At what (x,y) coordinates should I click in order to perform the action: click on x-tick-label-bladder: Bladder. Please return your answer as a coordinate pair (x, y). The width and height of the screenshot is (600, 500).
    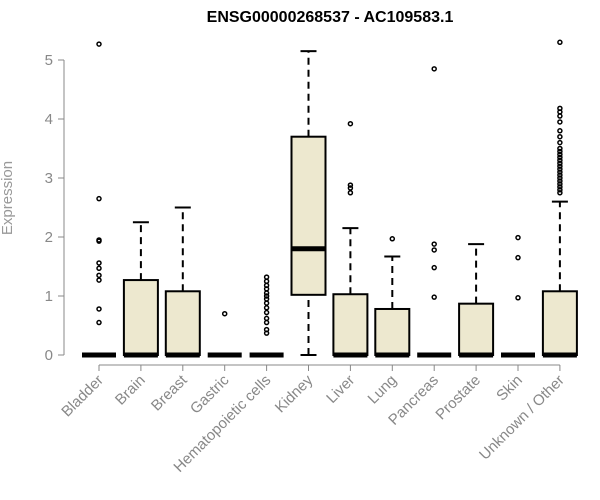
    Looking at the image, I should click on (82, 396).